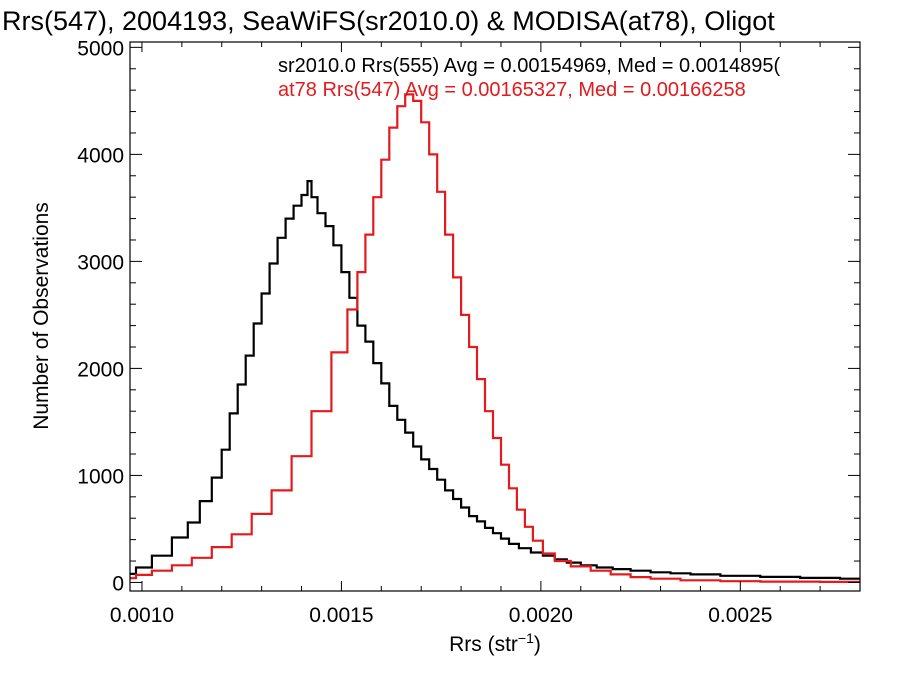 The height and width of the screenshot is (675, 900). I want to click on x-axis-label: Rrs (str−1), so click(495, 643).